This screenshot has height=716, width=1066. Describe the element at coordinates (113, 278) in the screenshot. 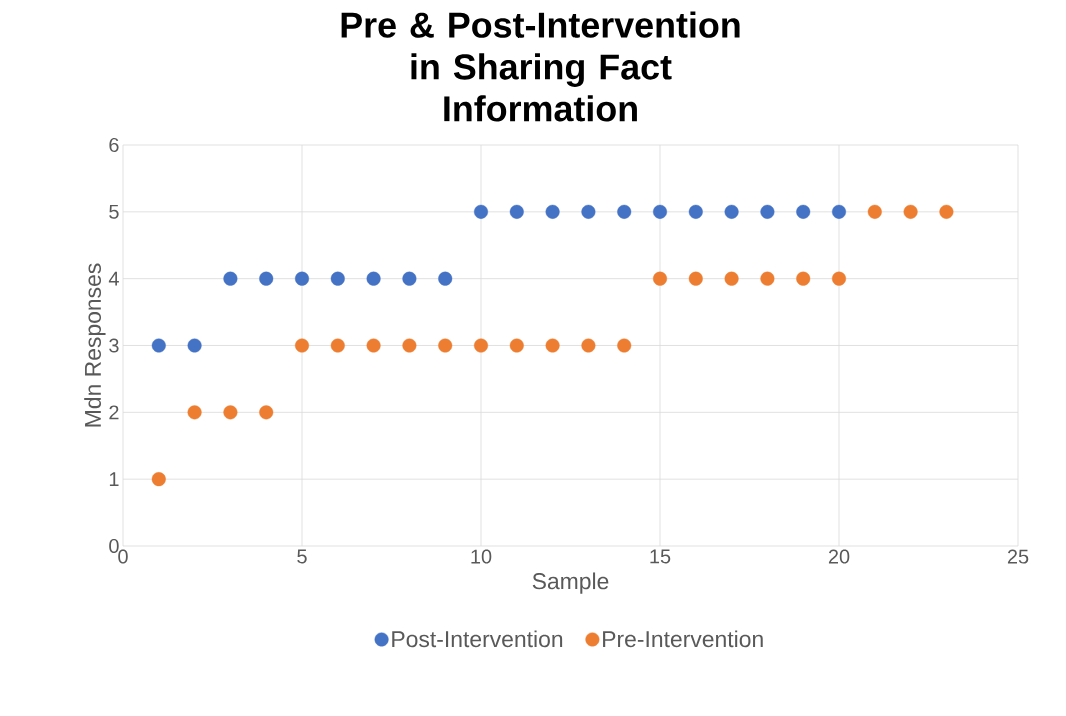

I see `y-tick-label: 4` at that location.